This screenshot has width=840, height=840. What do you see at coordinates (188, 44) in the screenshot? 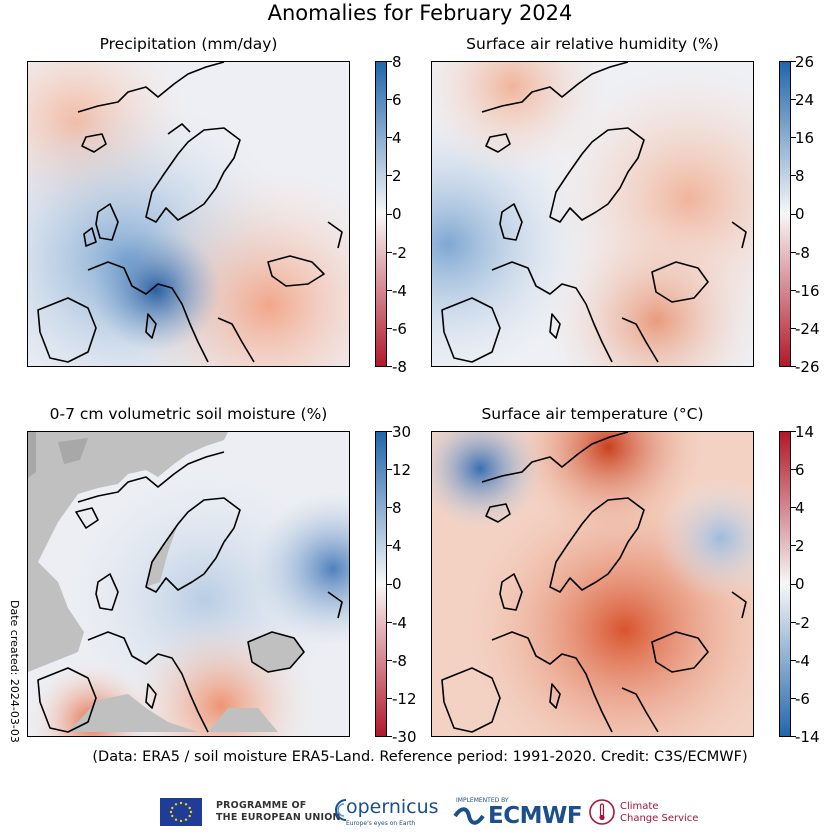
I see `panel-title-precipitation: Precipitation (mm/day)` at bounding box center [188, 44].